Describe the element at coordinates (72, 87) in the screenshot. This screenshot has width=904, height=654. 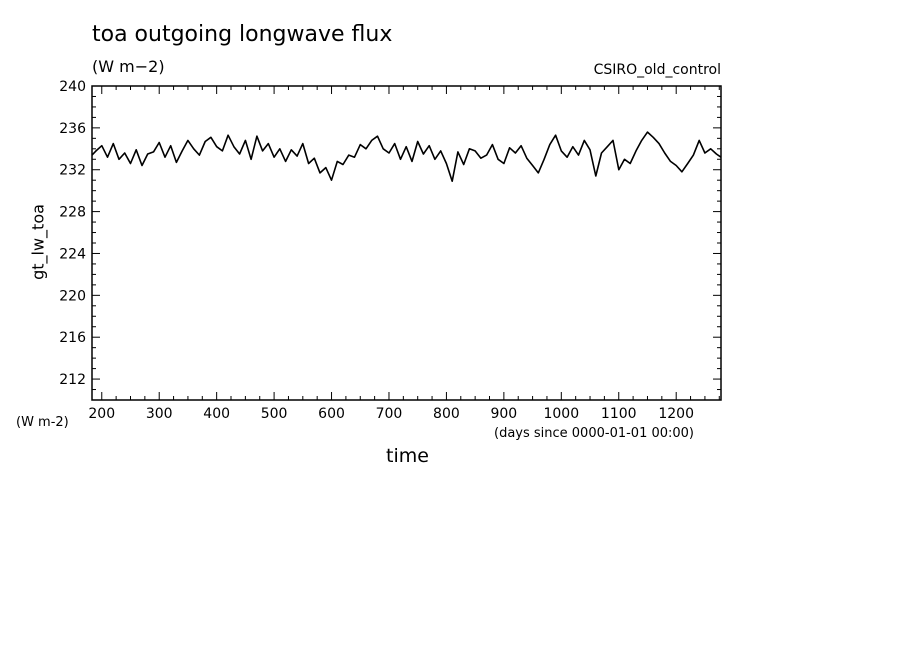
I see `y-tick-label: 240` at that location.